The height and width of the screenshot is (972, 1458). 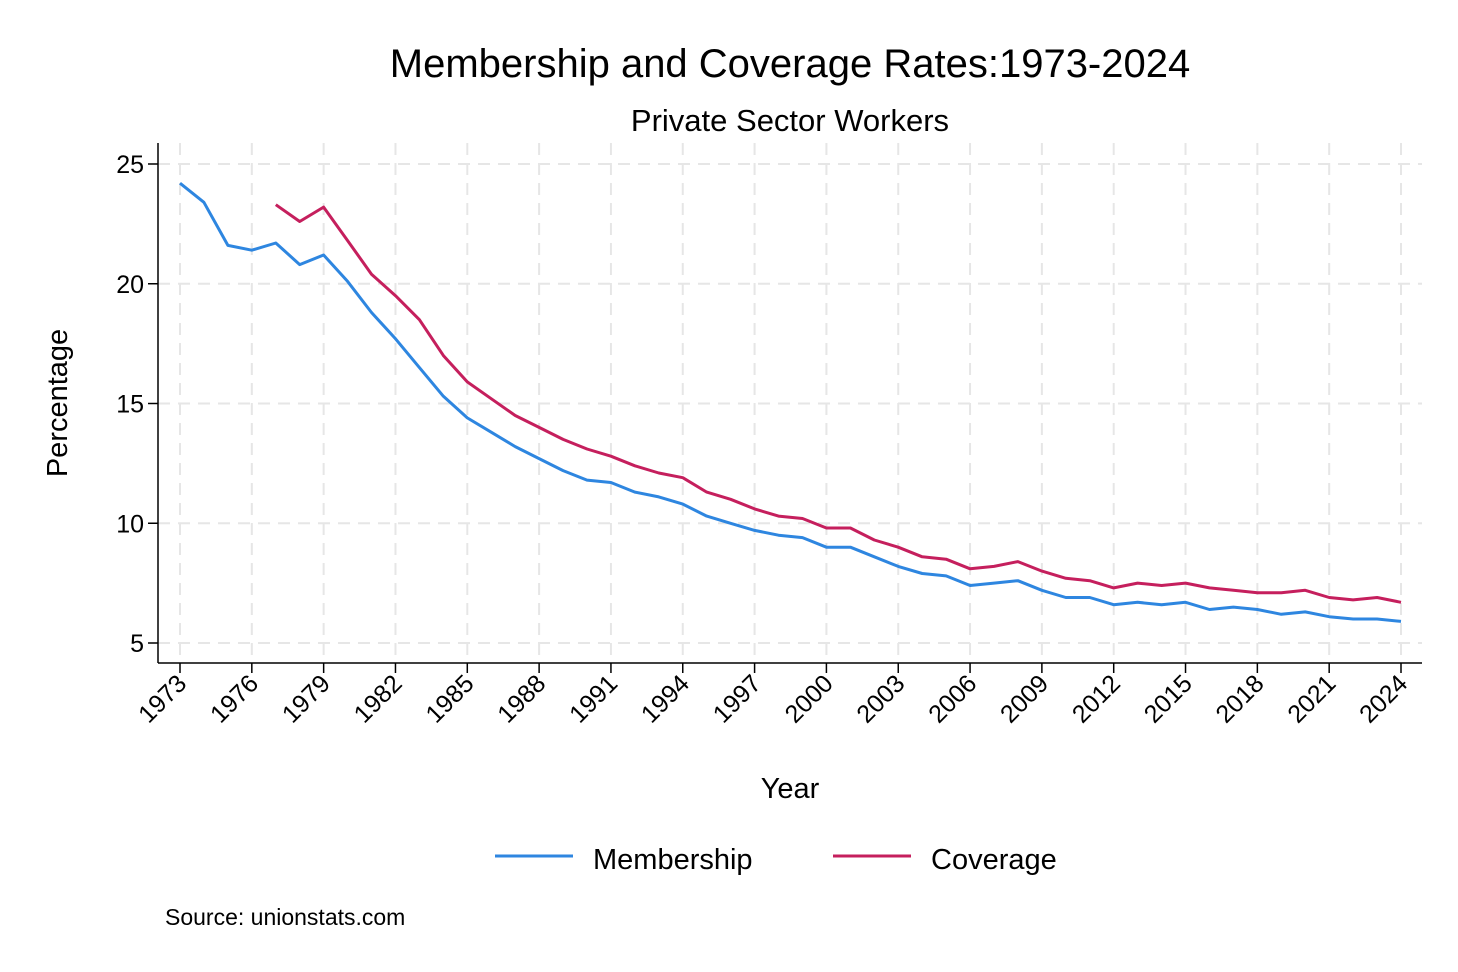 What do you see at coordinates (737, 698) in the screenshot?
I see `x-tick-label: 1997` at bounding box center [737, 698].